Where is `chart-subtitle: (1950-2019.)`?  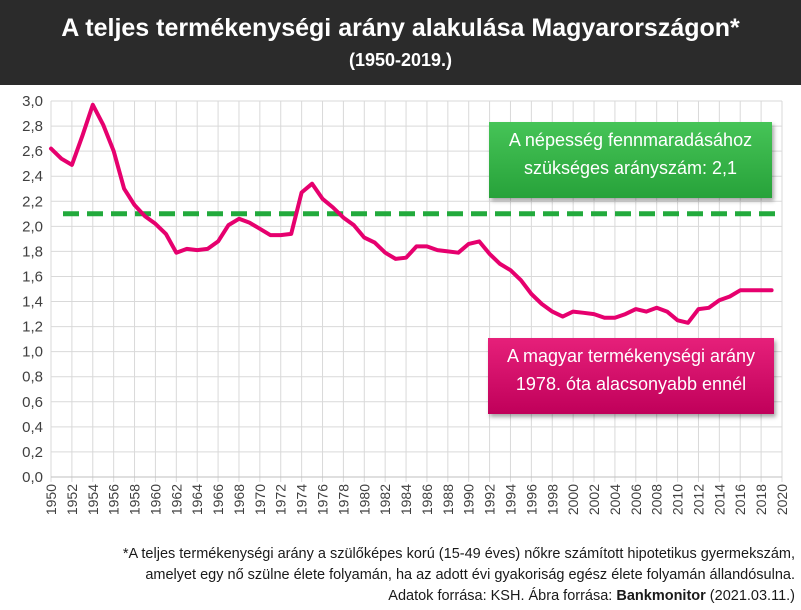 chart-subtitle: (1950-2019.) is located at coordinates (400, 60).